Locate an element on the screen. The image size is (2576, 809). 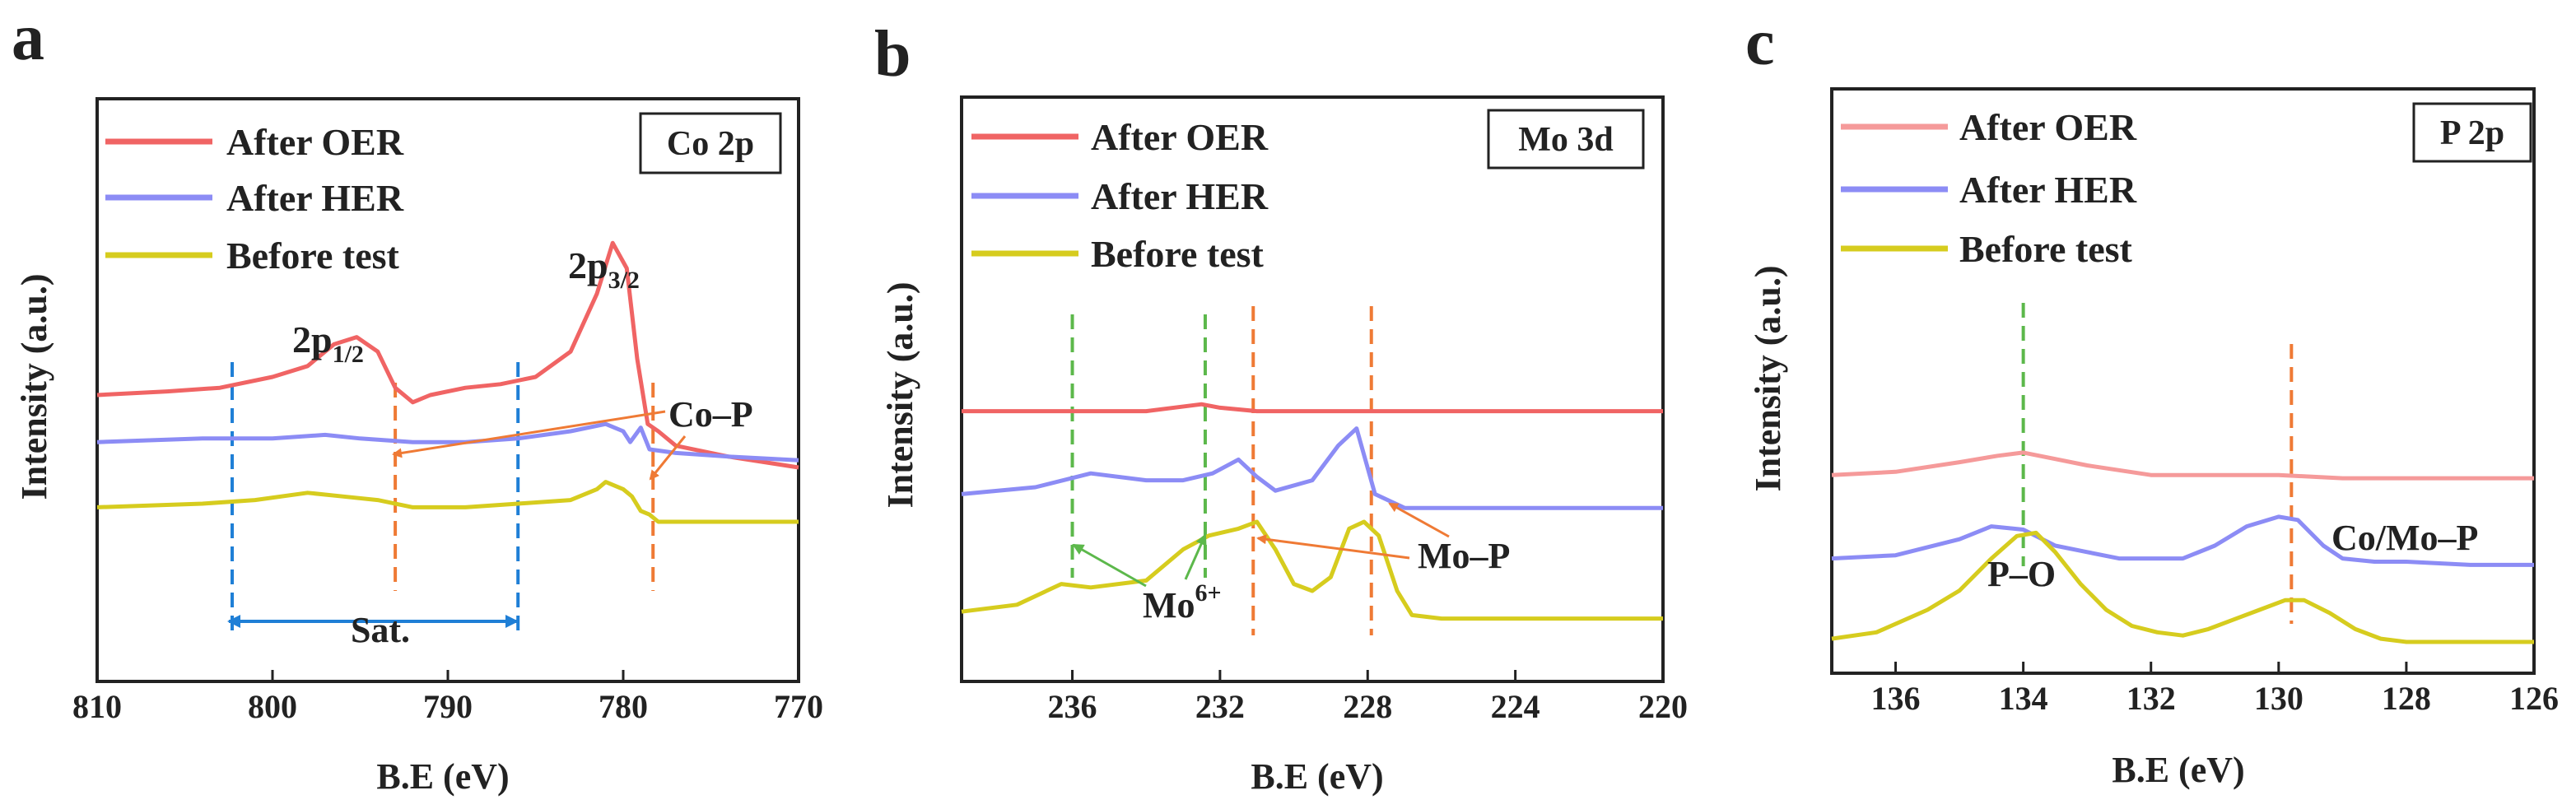
panel-c-xlabel: B.E (eV) is located at coordinates (2178, 770).